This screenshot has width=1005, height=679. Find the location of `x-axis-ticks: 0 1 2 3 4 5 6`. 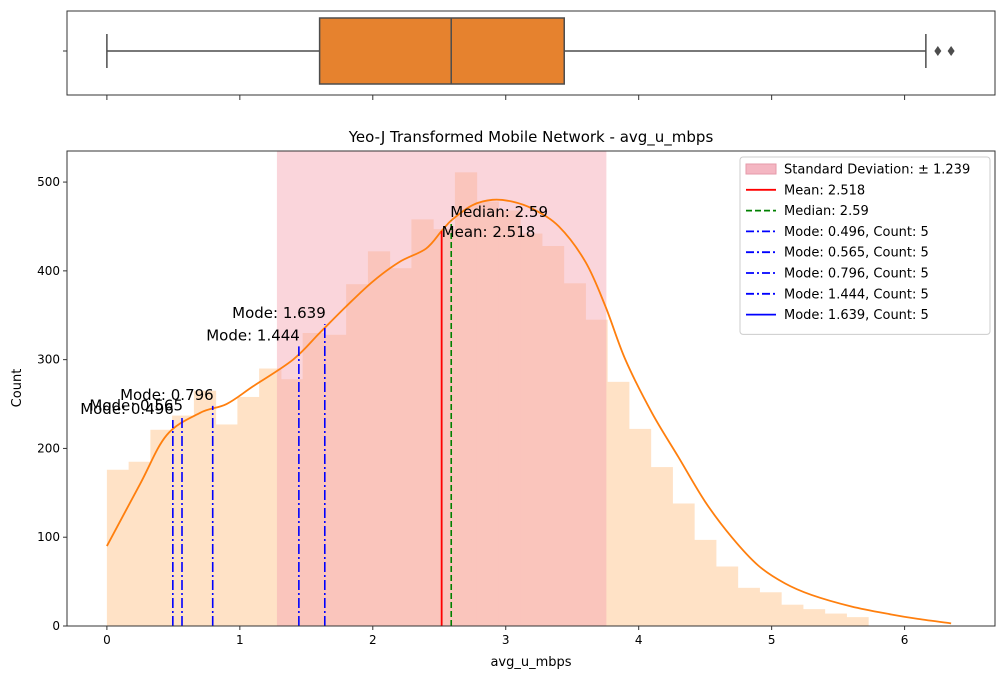

x-axis-ticks: 0 1 2 3 4 5 6 is located at coordinates (505, 636).